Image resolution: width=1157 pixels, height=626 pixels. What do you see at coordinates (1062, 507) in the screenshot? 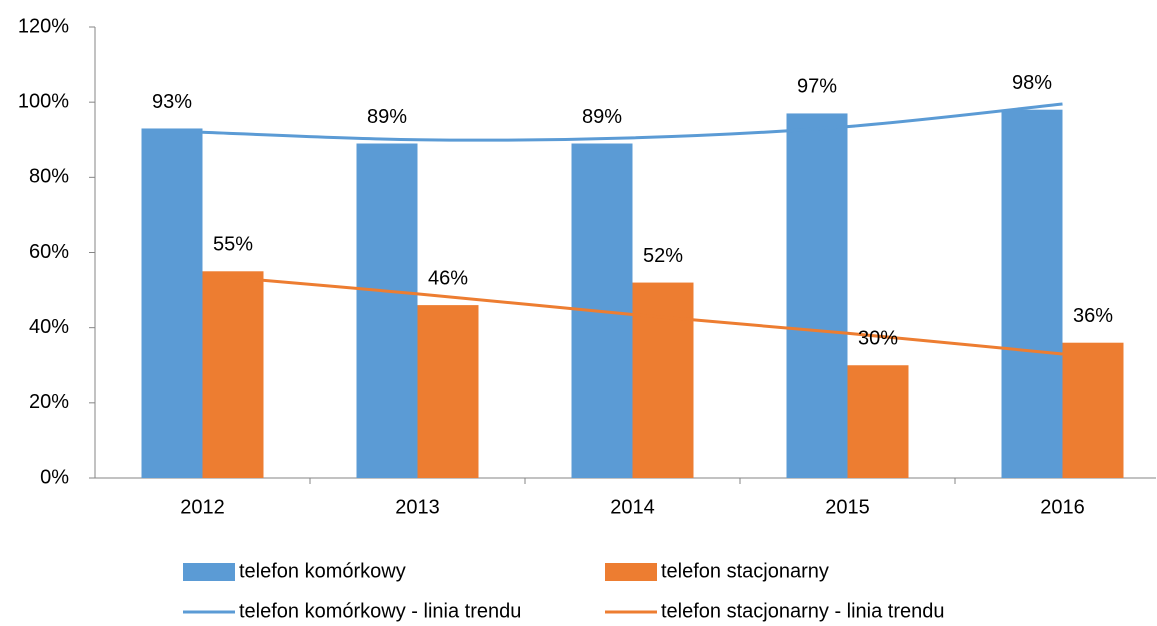
I see `x-tick-label: 2016` at bounding box center [1062, 507].